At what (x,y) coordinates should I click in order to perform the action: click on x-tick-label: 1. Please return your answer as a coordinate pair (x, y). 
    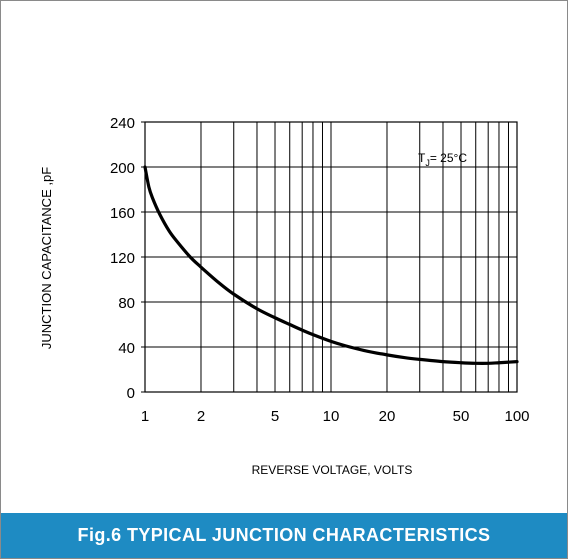
    Looking at the image, I should click on (145, 416).